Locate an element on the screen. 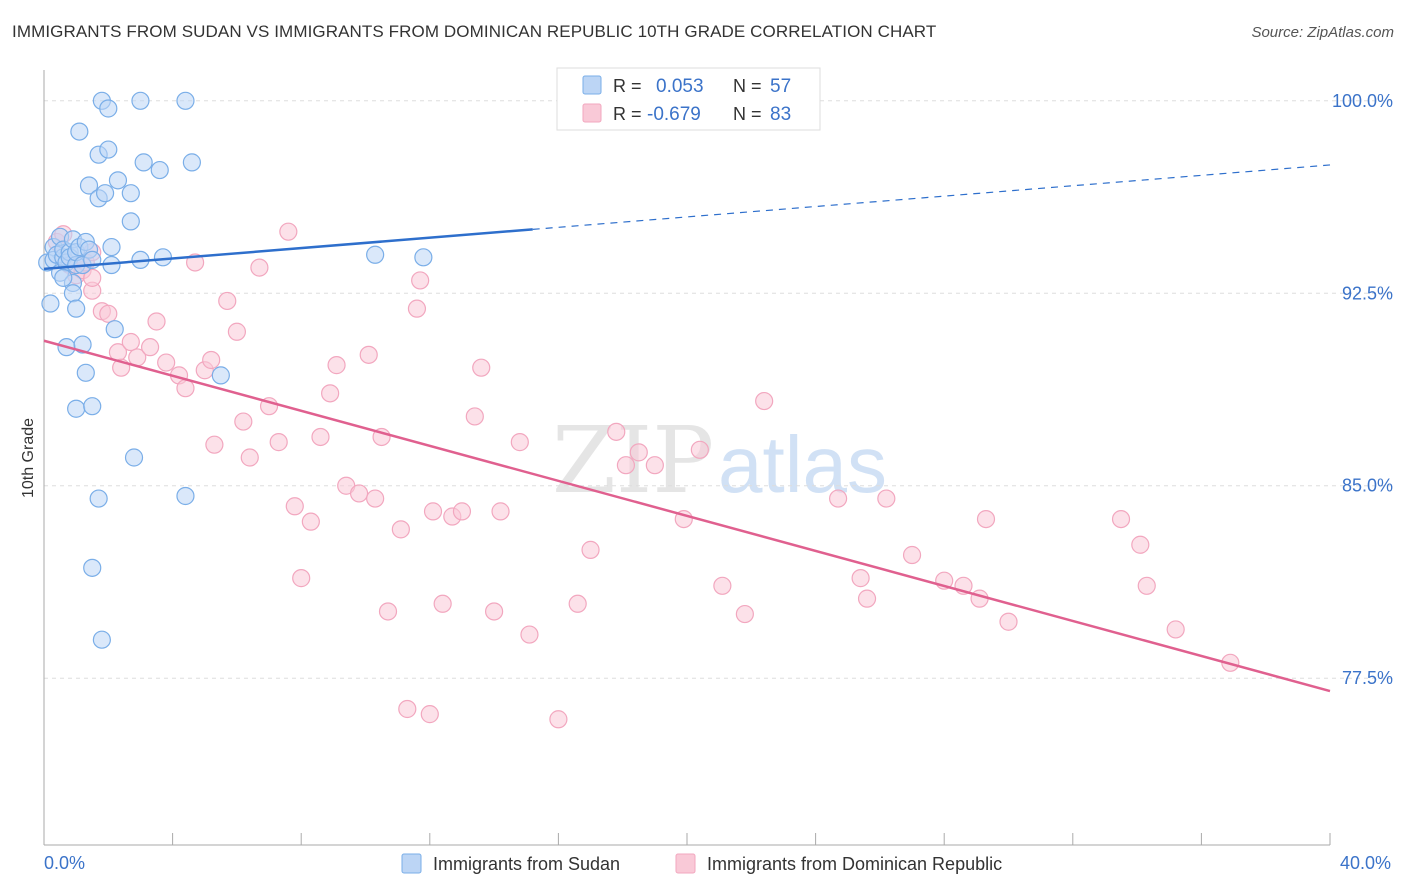  legend-r-label-sudan: R = is located at coordinates (627, 86).